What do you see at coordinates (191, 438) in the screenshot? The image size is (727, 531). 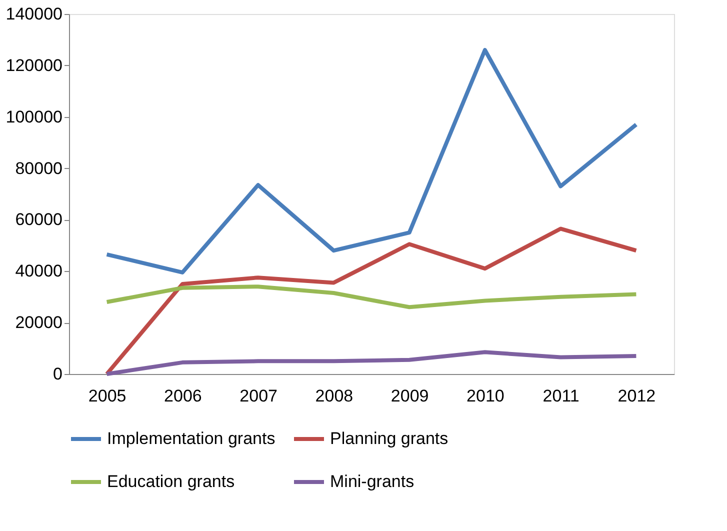 I see `legend-label: Implementation grants` at bounding box center [191, 438].